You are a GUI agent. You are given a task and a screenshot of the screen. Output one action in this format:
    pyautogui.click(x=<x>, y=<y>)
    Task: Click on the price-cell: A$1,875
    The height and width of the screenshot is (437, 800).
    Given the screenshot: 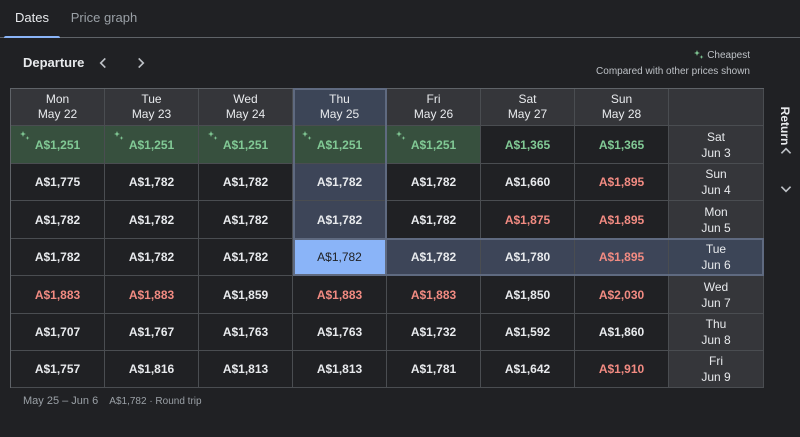 What is the action you would take?
    pyautogui.click(x=528, y=220)
    